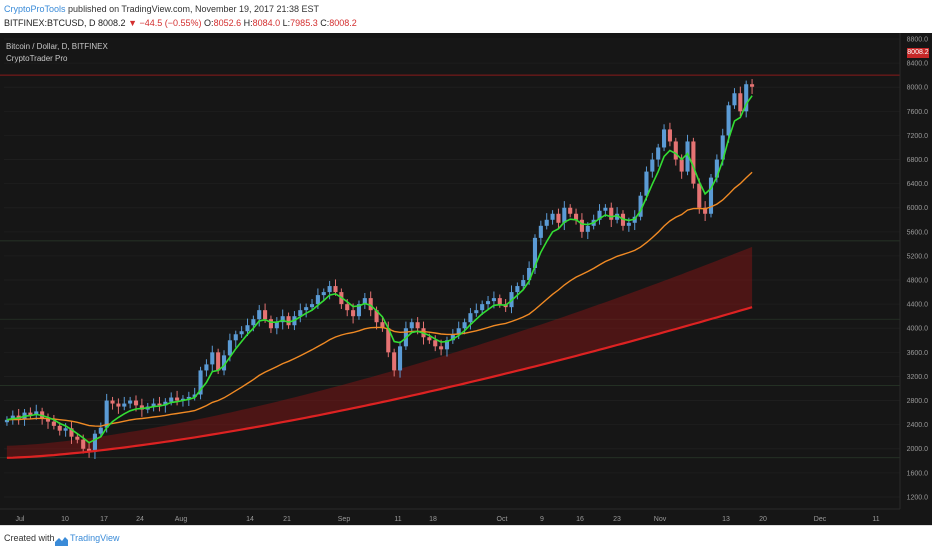  What do you see at coordinates (918, 208) in the screenshot?
I see `price-axis-label: 6000.0` at bounding box center [918, 208].